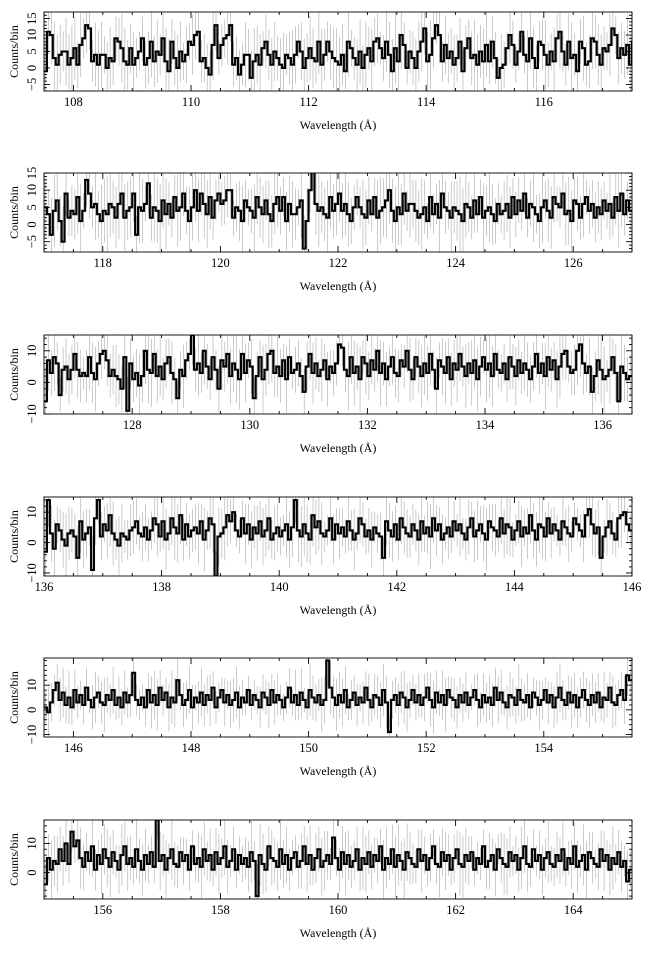 The image size is (652, 953). Describe the element at coordinates (338, 263) in the screenshot. I see `x-tick-label: 122` at that location.